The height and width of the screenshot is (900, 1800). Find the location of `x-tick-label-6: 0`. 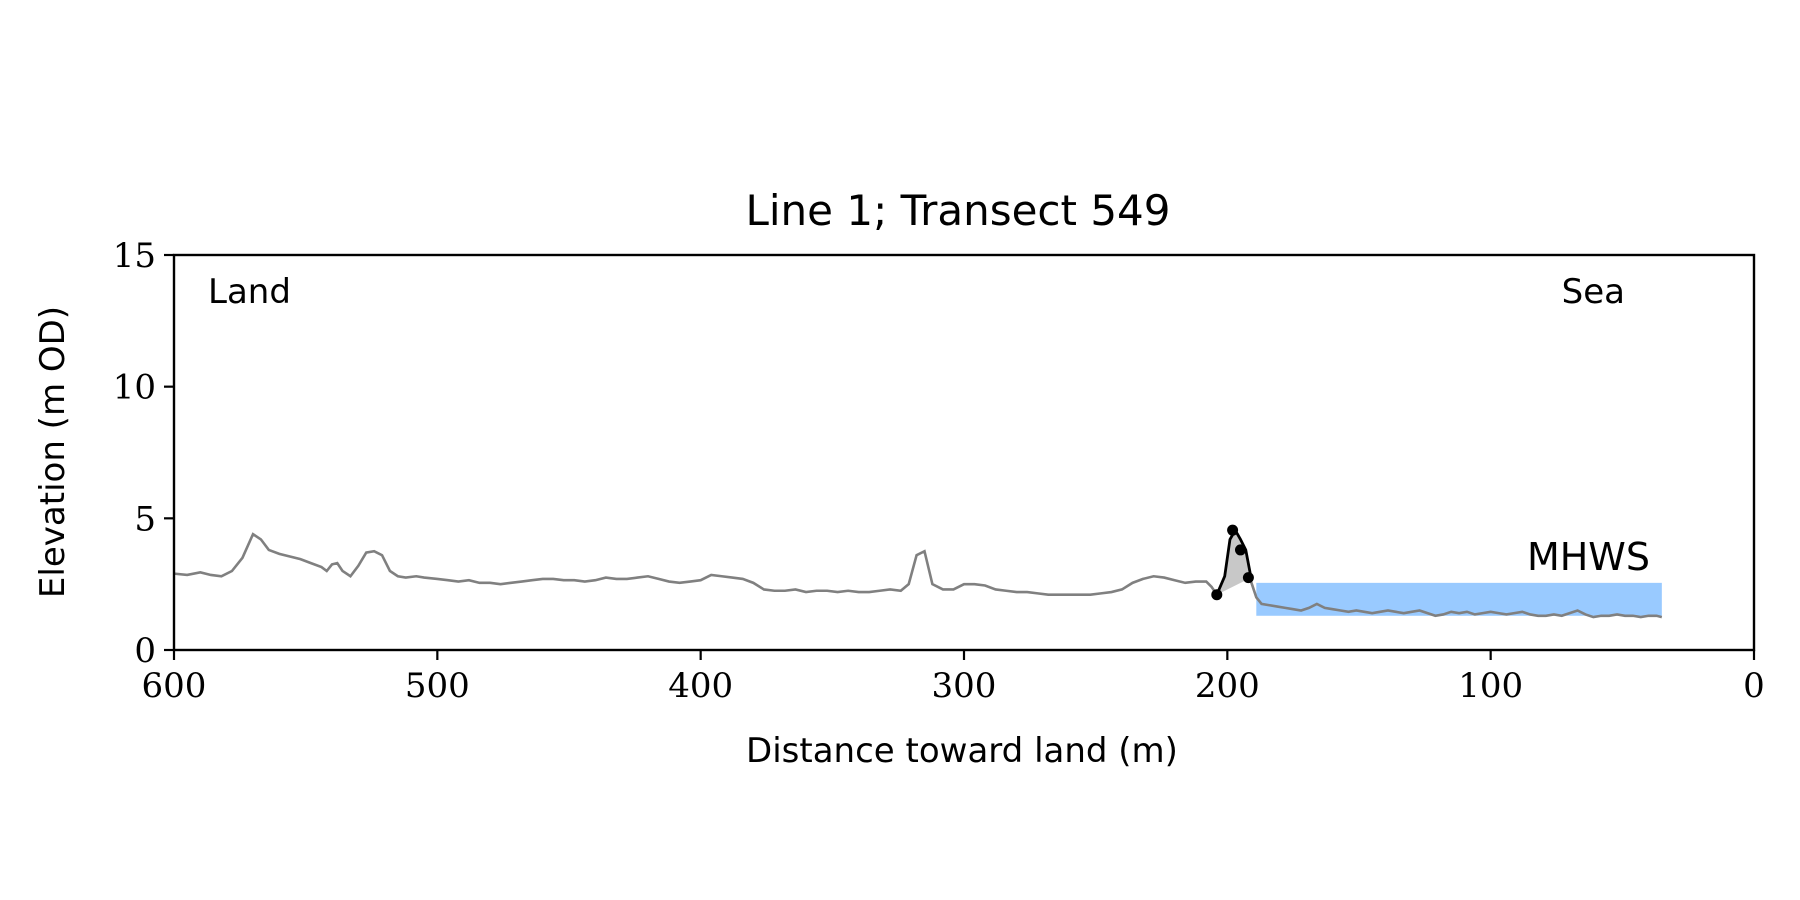

x-tick-label-6: 0 is located at coordinates (1754, 686).